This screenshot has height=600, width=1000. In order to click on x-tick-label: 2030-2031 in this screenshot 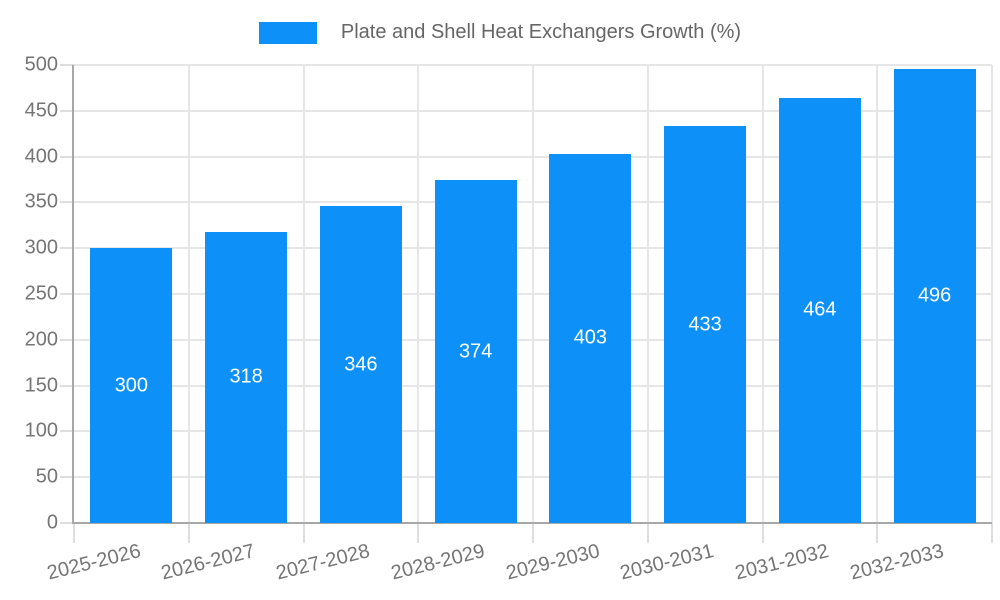, I will do `click(667, 562)`.